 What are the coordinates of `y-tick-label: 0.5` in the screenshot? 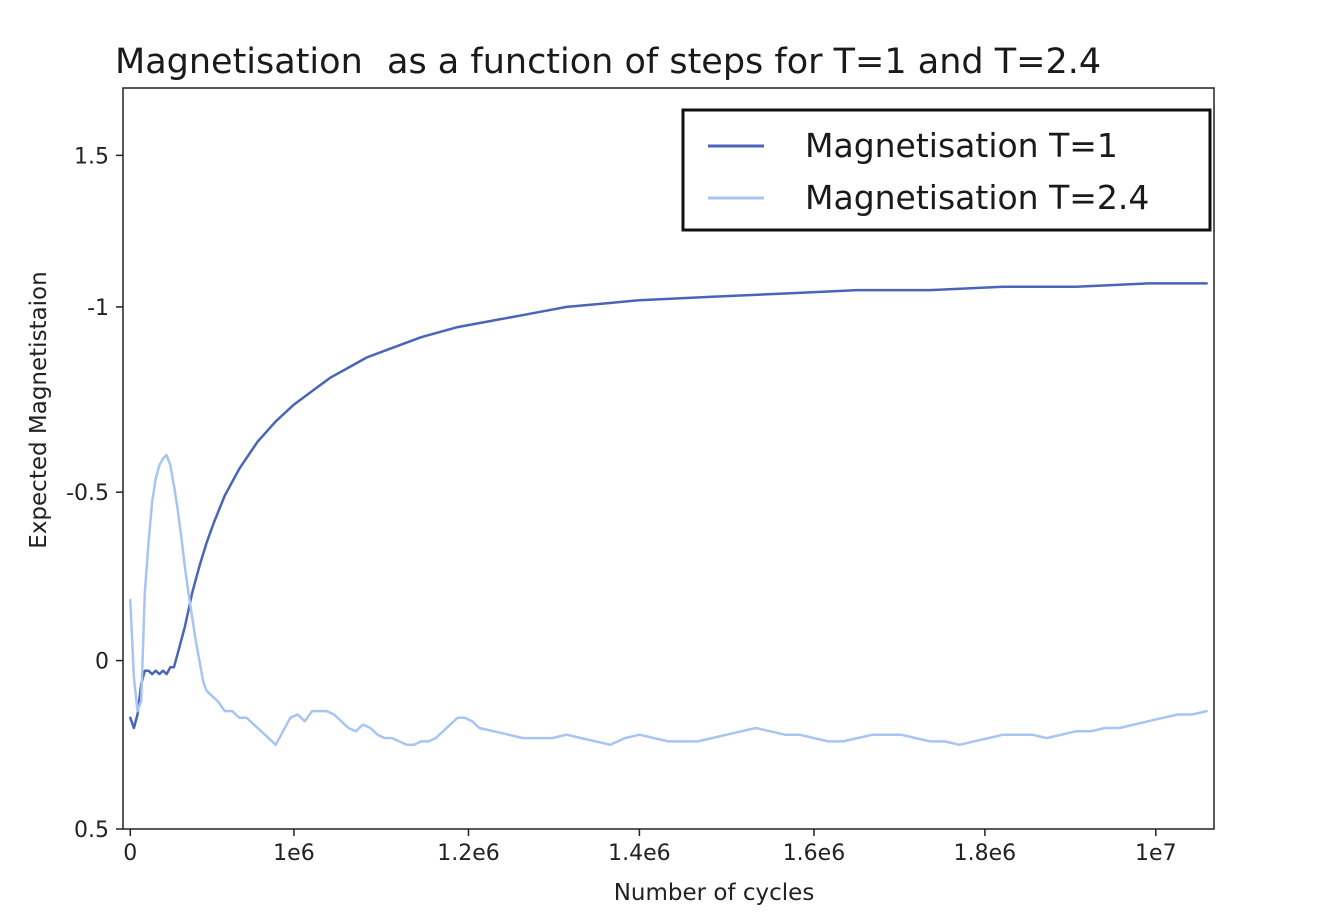 It's located at (91, 830).